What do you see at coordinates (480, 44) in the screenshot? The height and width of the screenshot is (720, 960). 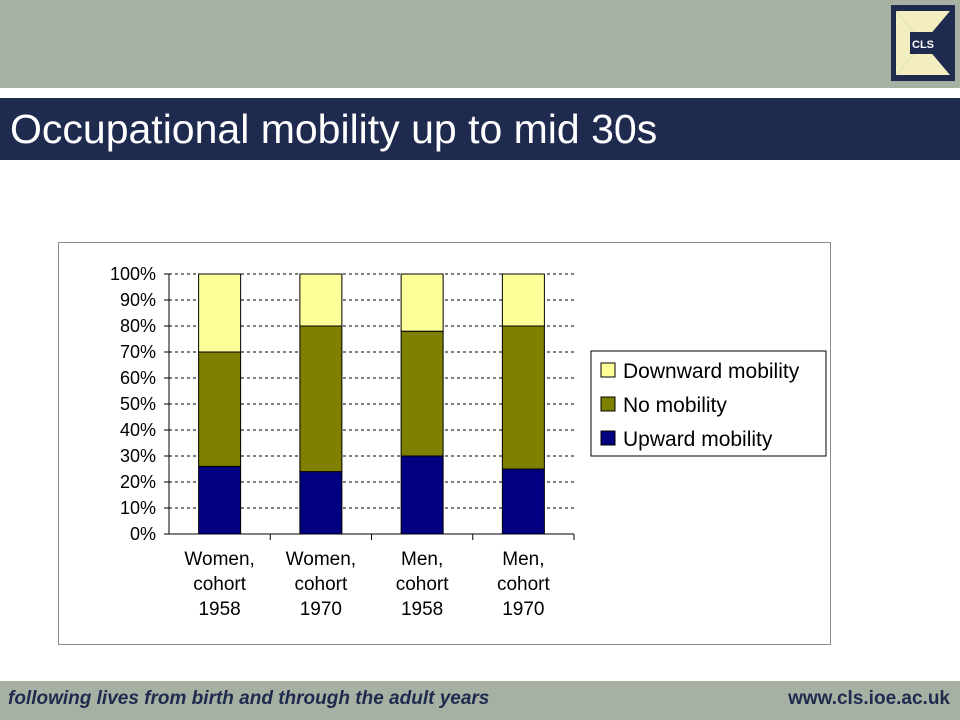 I see `header-band` at bounding box center [480, 44].